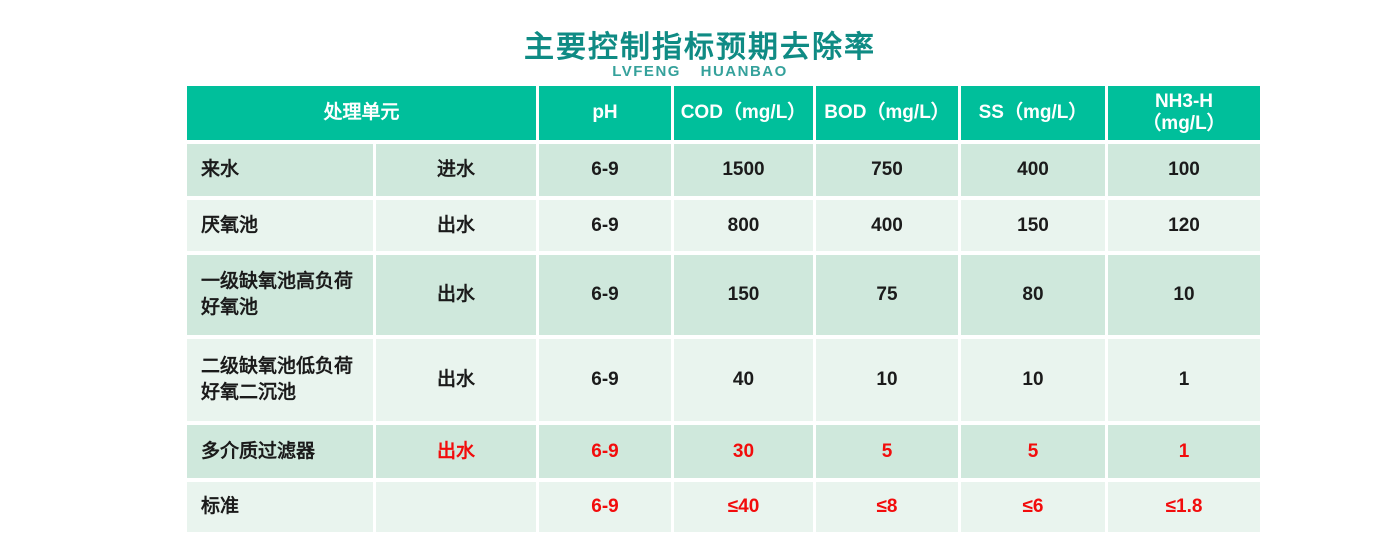 The width and height of the screenshot is (1400, 554). What do you see at coordinates (743, 113) in the screenshot?
I see `header-cell-cod: COD（mg/L）` at bounding box center [743, 113].